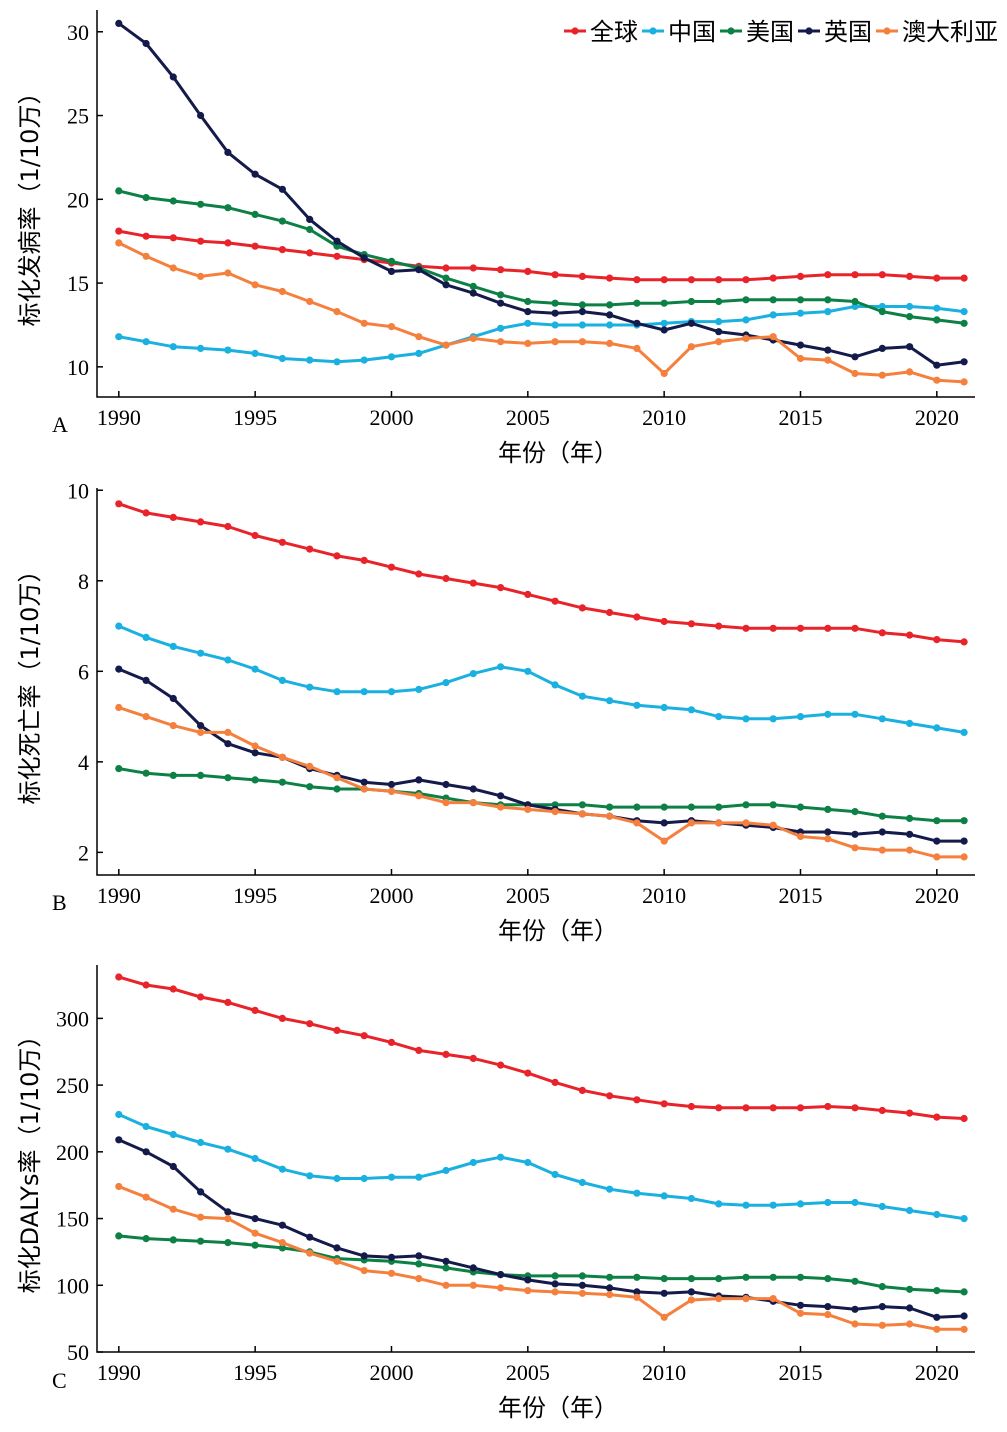  What do you see at coordinates (72, 1152) in the screenshot?
I see `y-tick-label: 200` at bounding box center [72, 1152].